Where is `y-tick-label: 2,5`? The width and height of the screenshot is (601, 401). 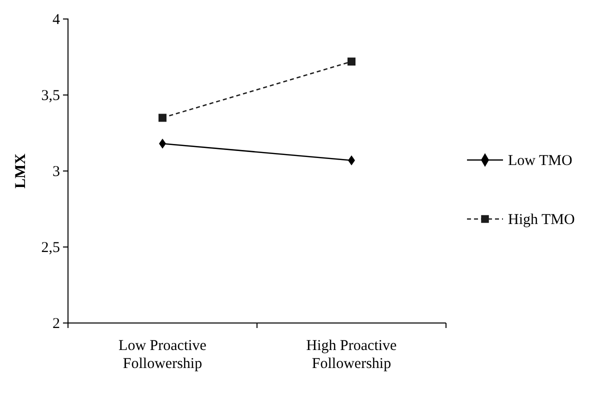
y-tick-label: 2,5 is located at coordinates (50, 248).